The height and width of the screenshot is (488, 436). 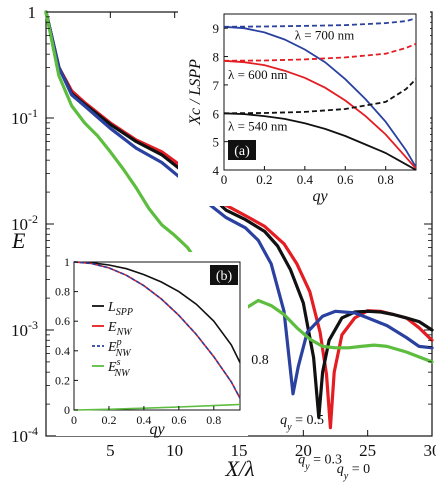 I want to click on inset-a-y-tick-label-7: 7, so click(x=216, y=85).